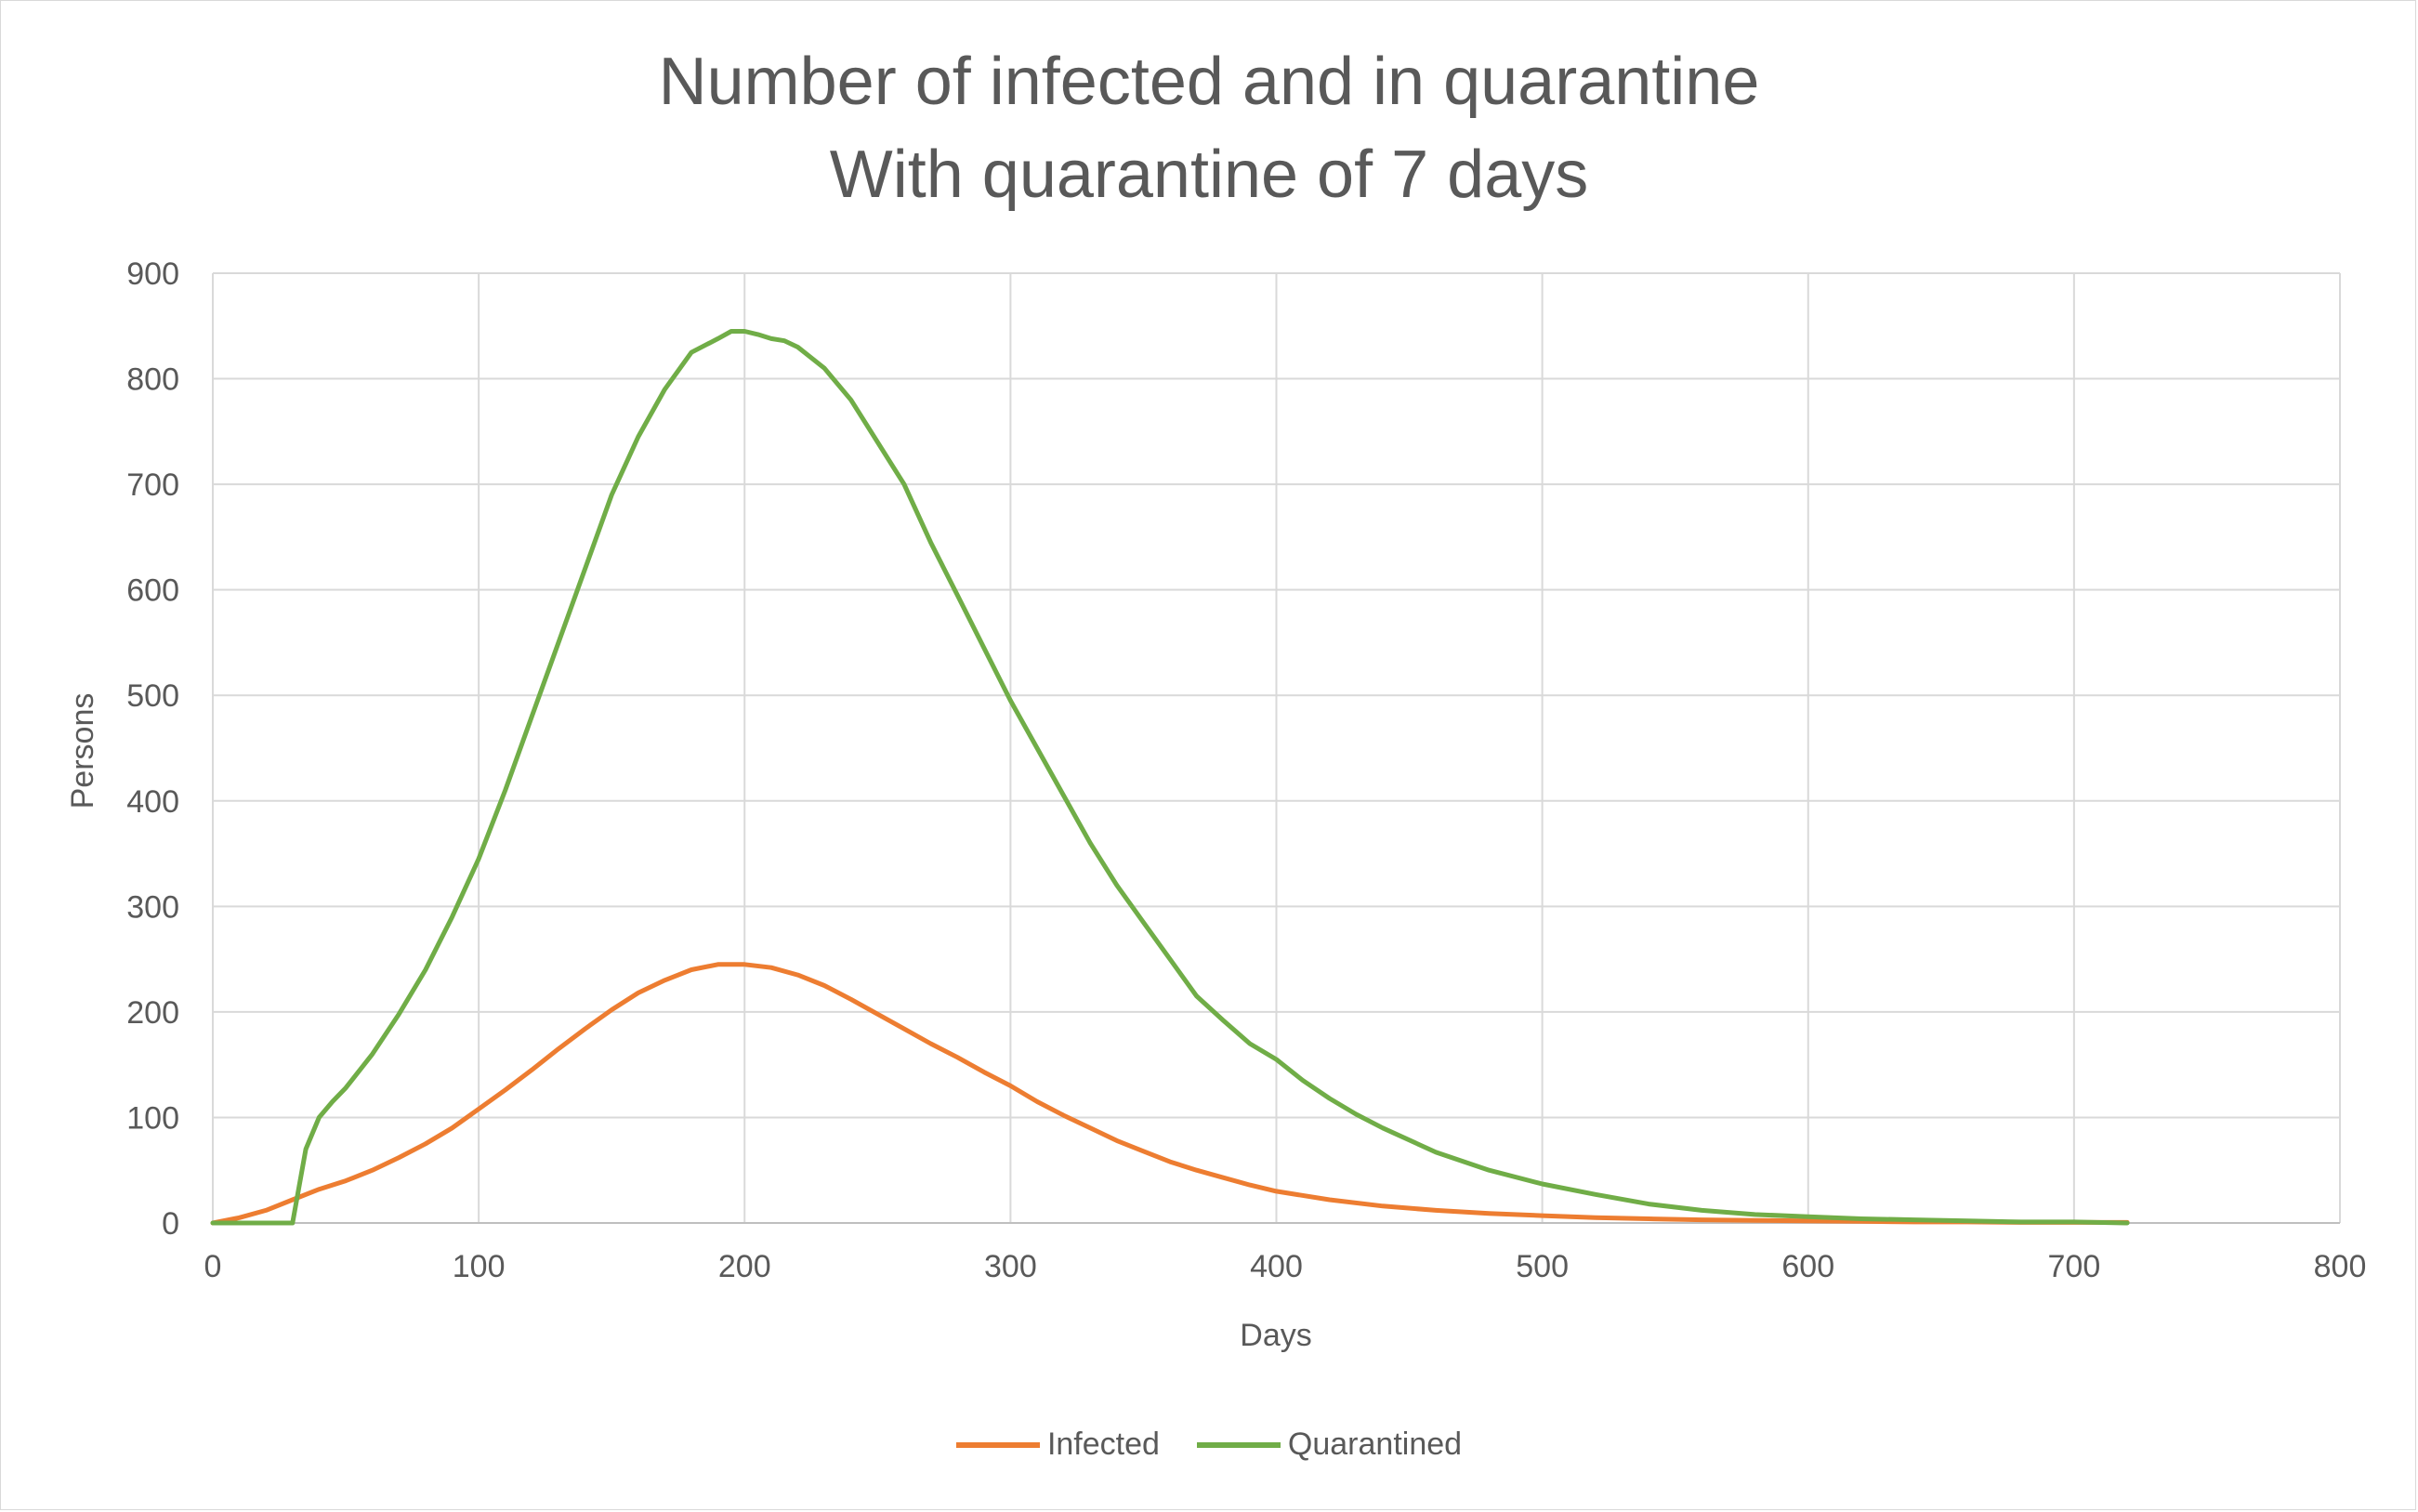 This screenshot has height=1512, width=2418. What do you see at coordinates (1238, 1444) in the screenshot?
I see `legend-swatch-quarantined` at bounding box center [1238, 1444].